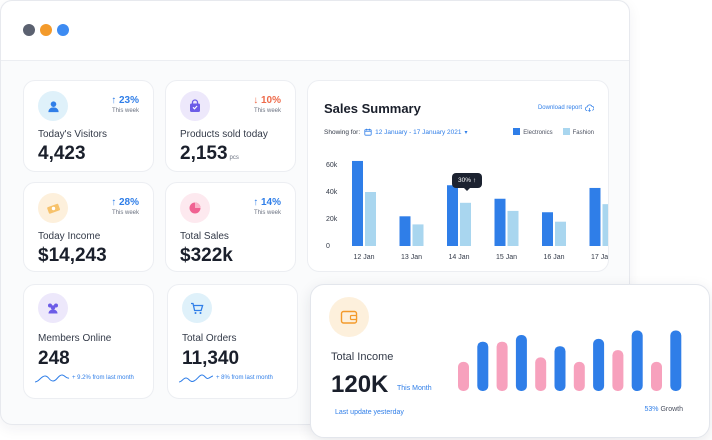  I want to click on cart-icon, so click(197, 308).